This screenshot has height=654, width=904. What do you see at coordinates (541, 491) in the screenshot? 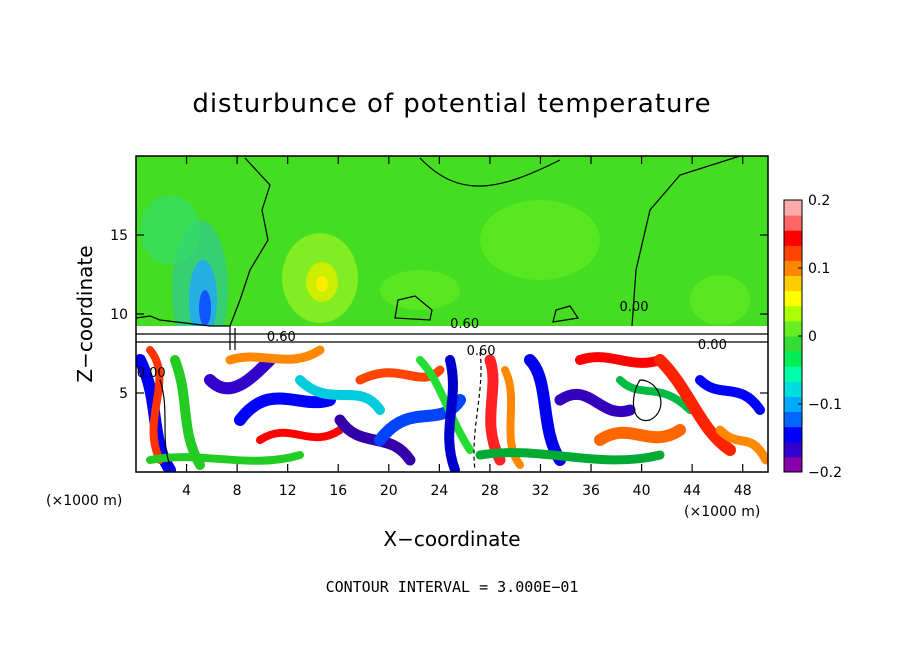
I see `x-tick-label: 32` at bounding box center [541, 491].